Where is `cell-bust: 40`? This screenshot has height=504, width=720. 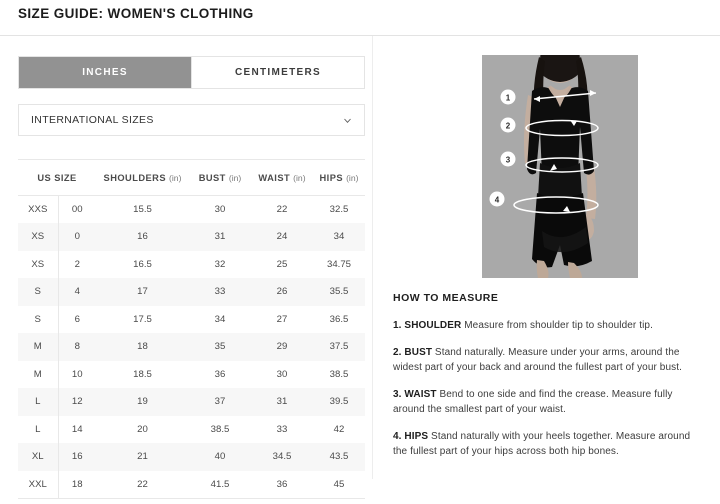 cell-bust: 40 is located at coordinates (220, 457).